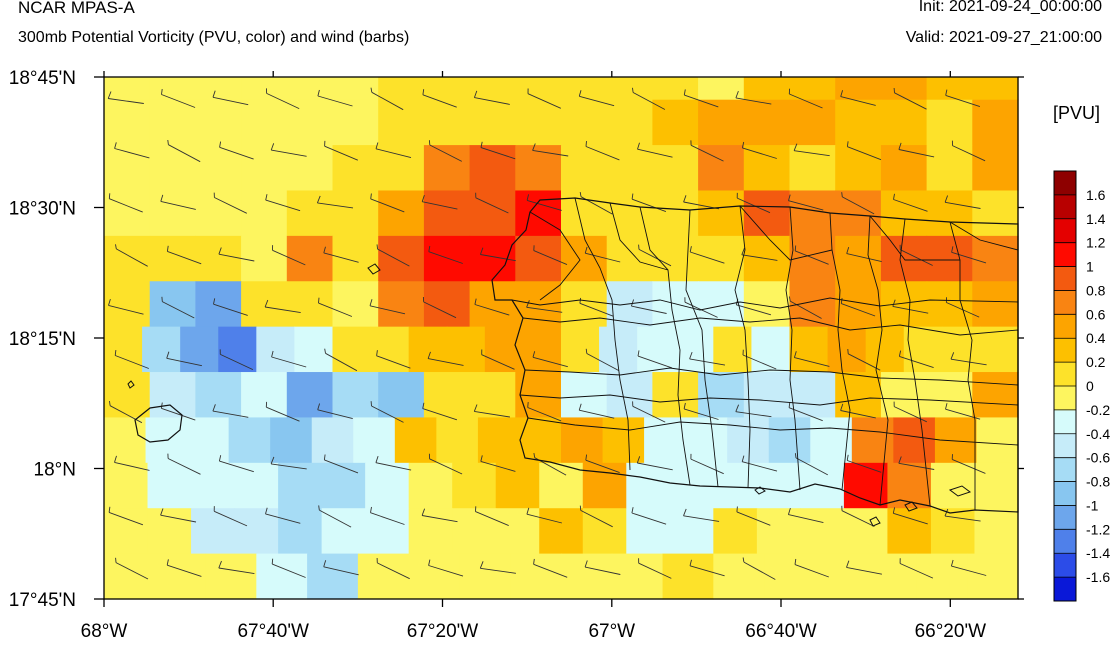  Describe the element at coordinates (1096, 219) in the screenshot. I see `colorbar-label: 1.4` at that location.